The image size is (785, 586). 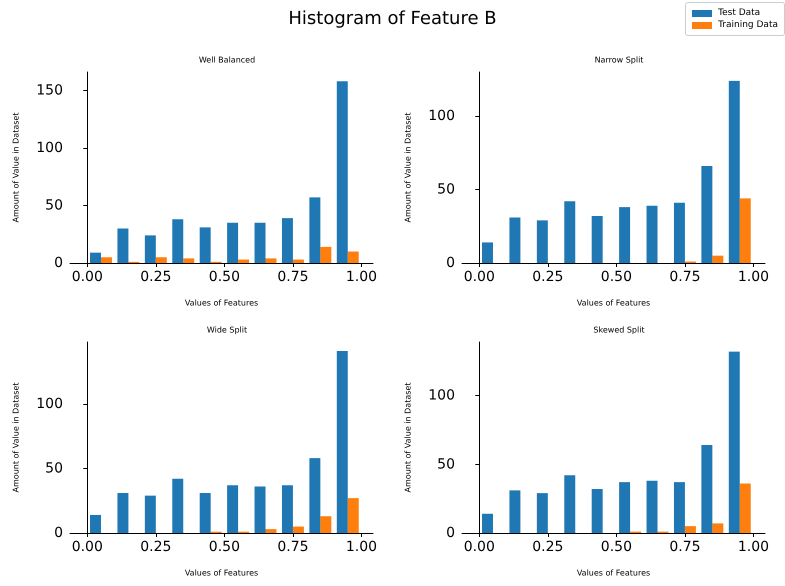 What do you see at coordinates (748, 25) in the screenshot?
I see `legend-label: Training Data` at bounding box center [748, 25].